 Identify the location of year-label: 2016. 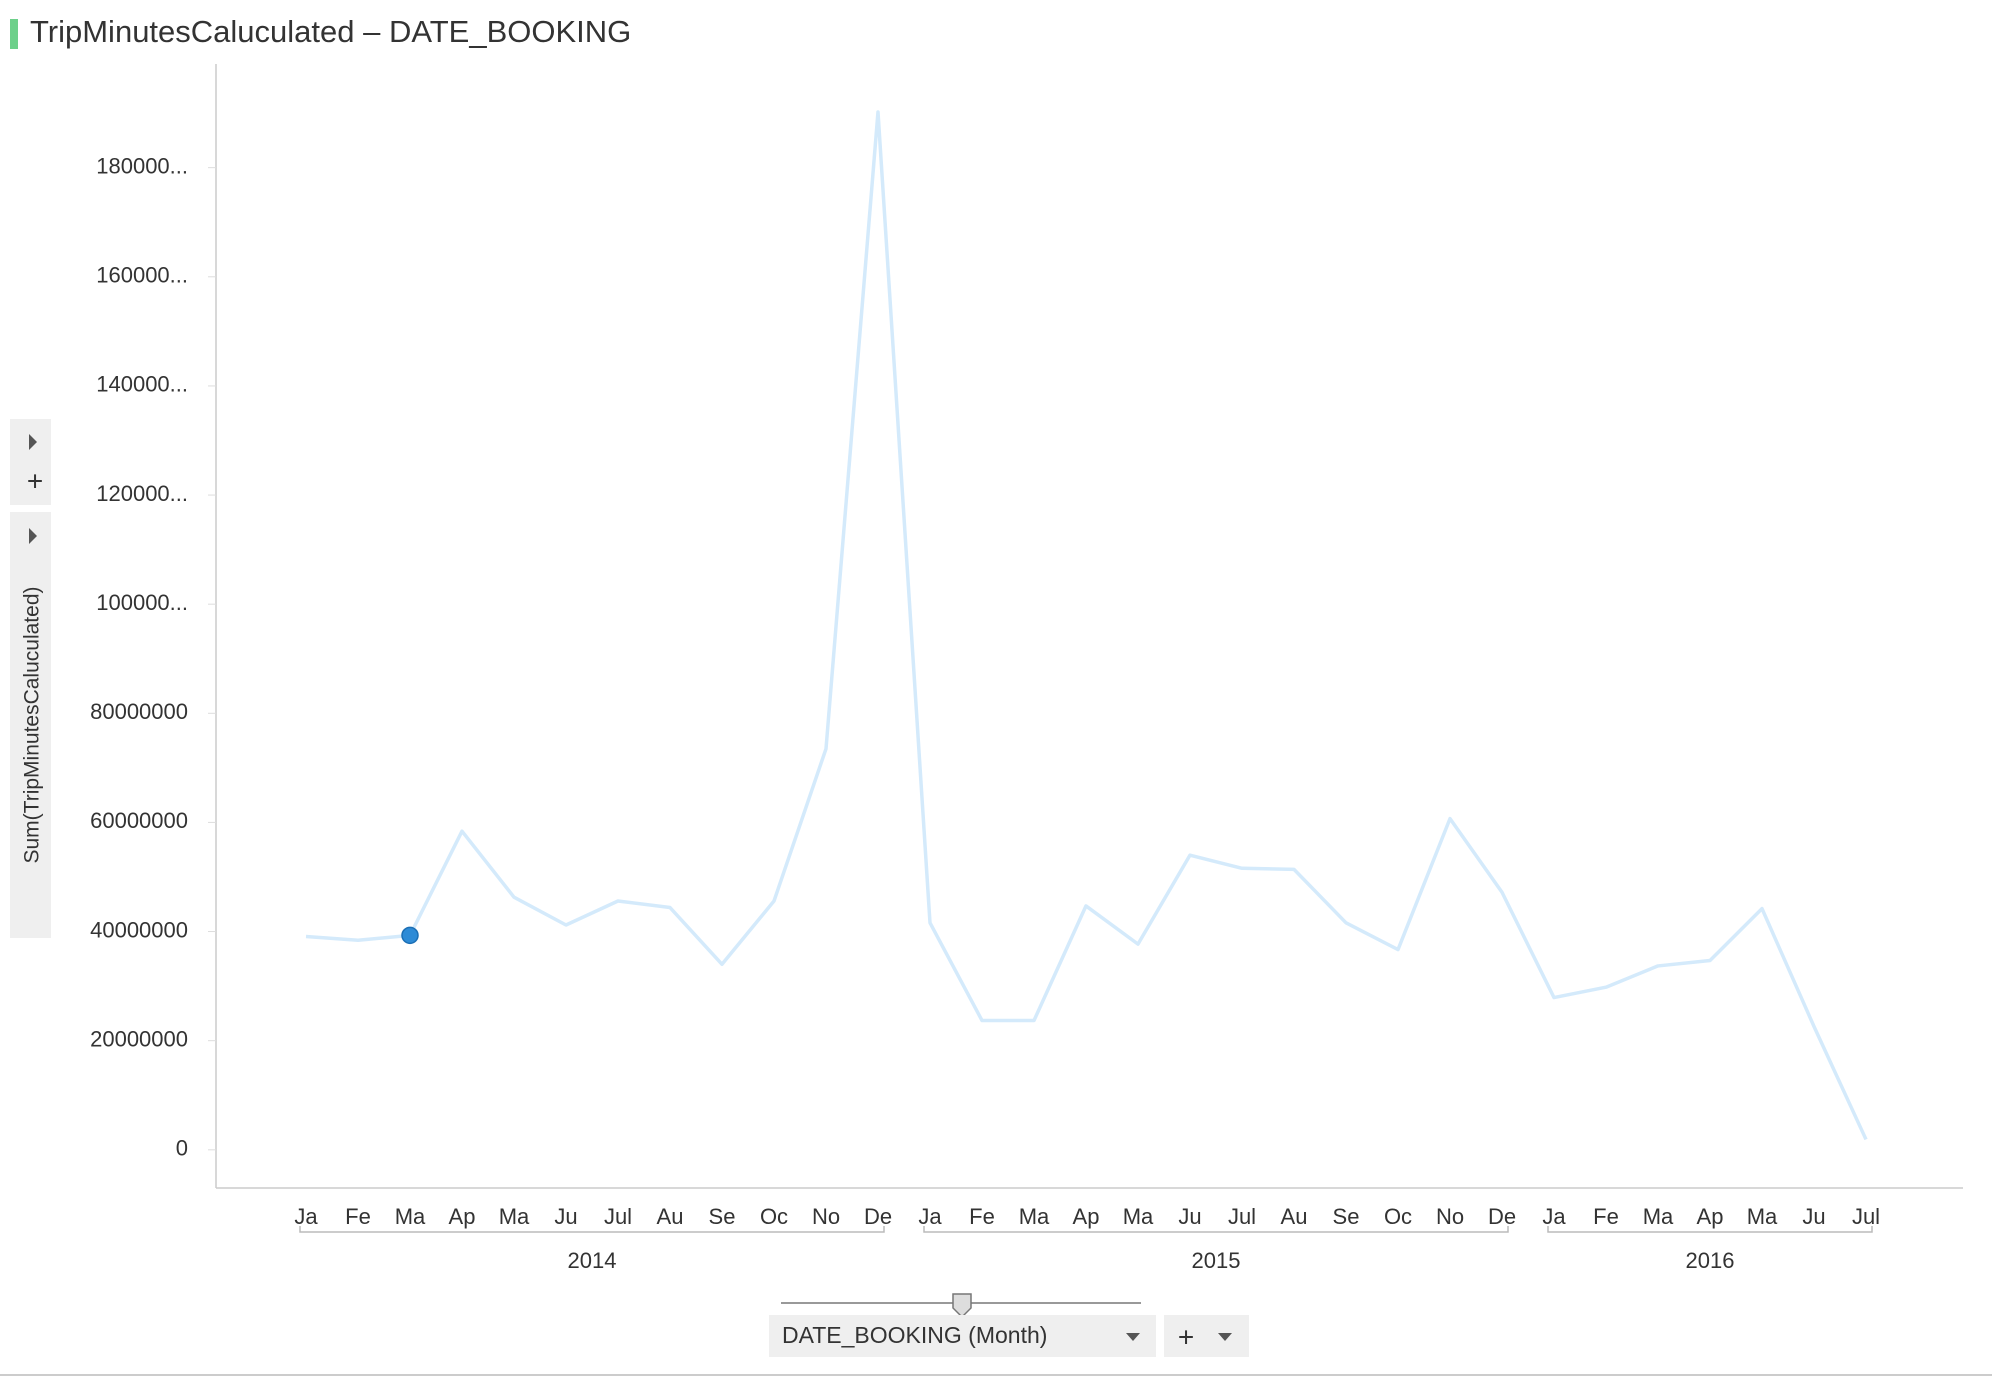
(1710, 1260).